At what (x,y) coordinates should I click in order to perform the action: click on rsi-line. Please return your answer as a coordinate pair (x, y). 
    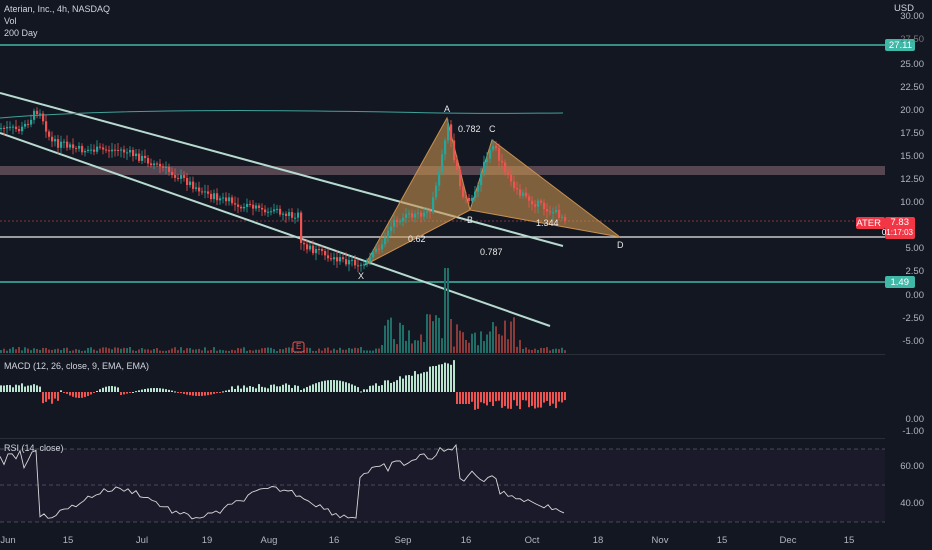
    Looking at the image, I should click on (282, 481).